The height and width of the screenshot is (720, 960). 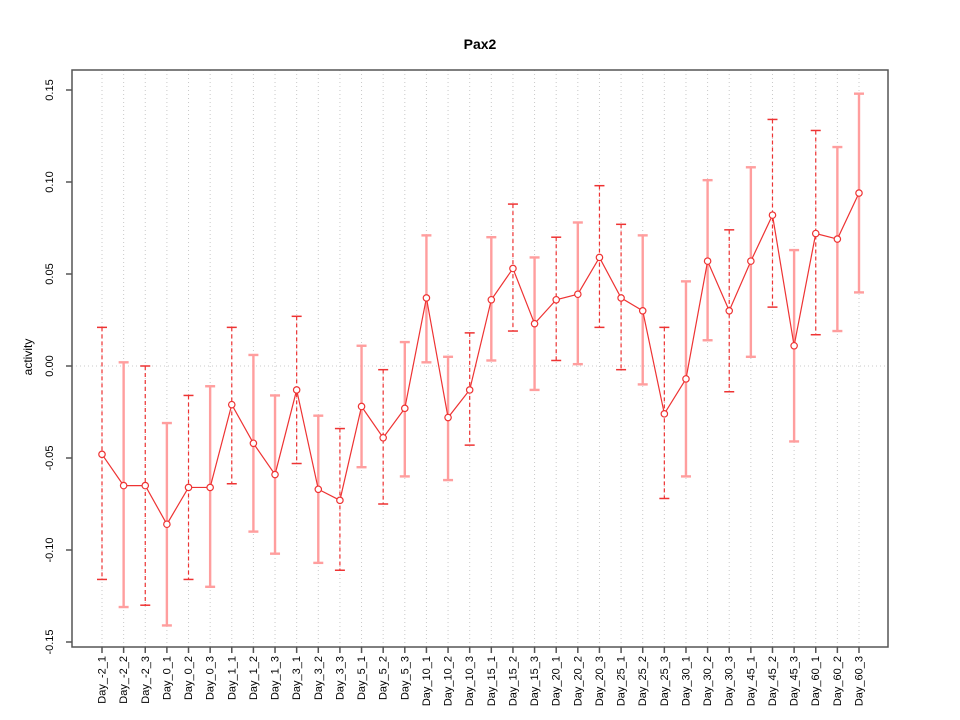 What do you see at coordinates (384, 678) in the screenshot?
I see `x-tick-label: Day_5_2` at bounding box center [384, 678].